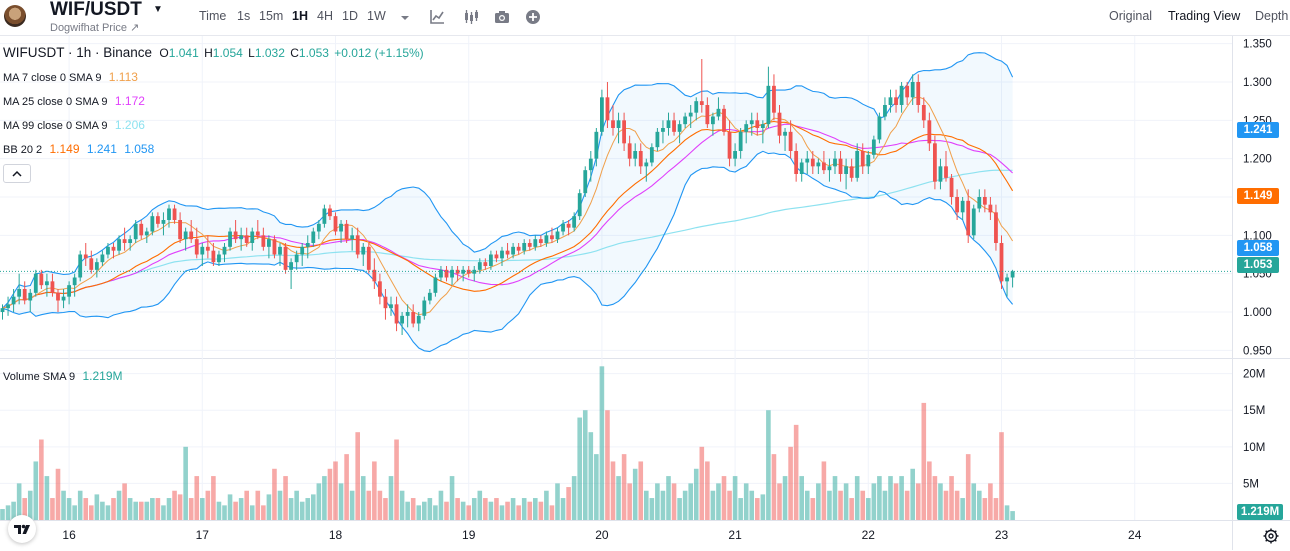 This screenshot has width=1290, height=551. I want to click on legend-o-label: O, so click(164, 53).